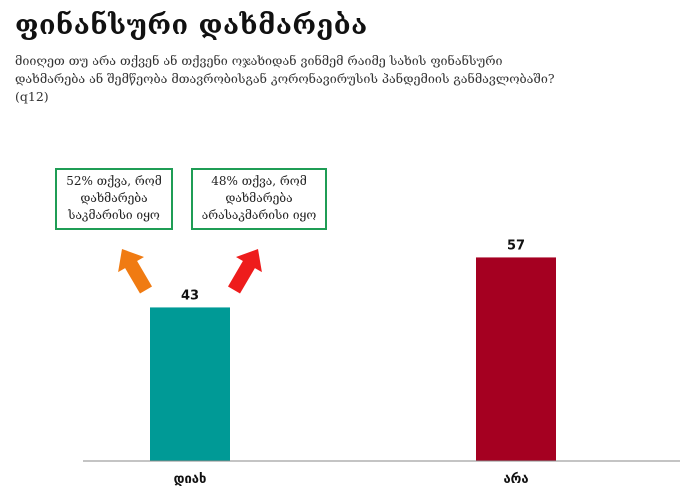 Image resolution: width=700 pixels, height=497 pixels. Describe the element at coordinates (135, 271) in the screenshot. I see `arrow-up-left-icon` at that location.